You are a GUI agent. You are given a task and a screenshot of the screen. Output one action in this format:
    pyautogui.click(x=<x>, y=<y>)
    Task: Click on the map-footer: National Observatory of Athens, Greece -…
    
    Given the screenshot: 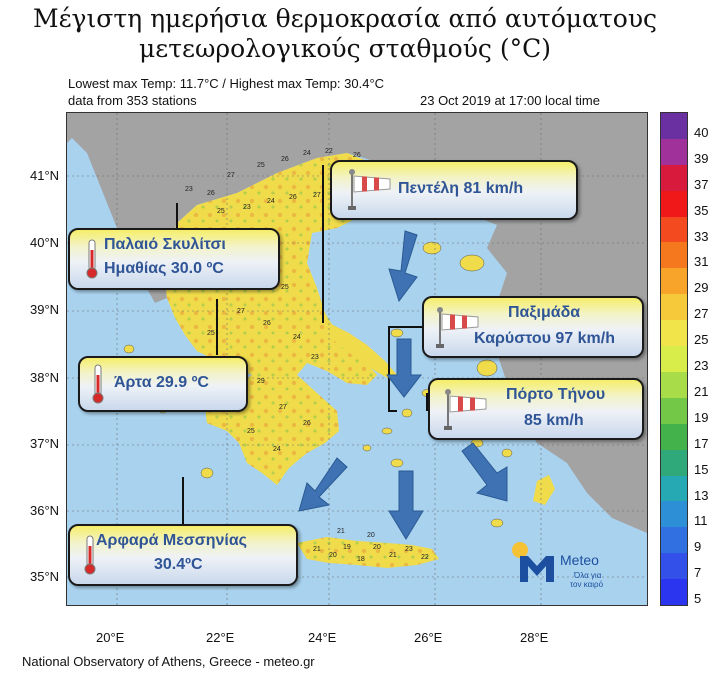 What is the action you would take?
    pyautogui.click(x=168, y=661)
    